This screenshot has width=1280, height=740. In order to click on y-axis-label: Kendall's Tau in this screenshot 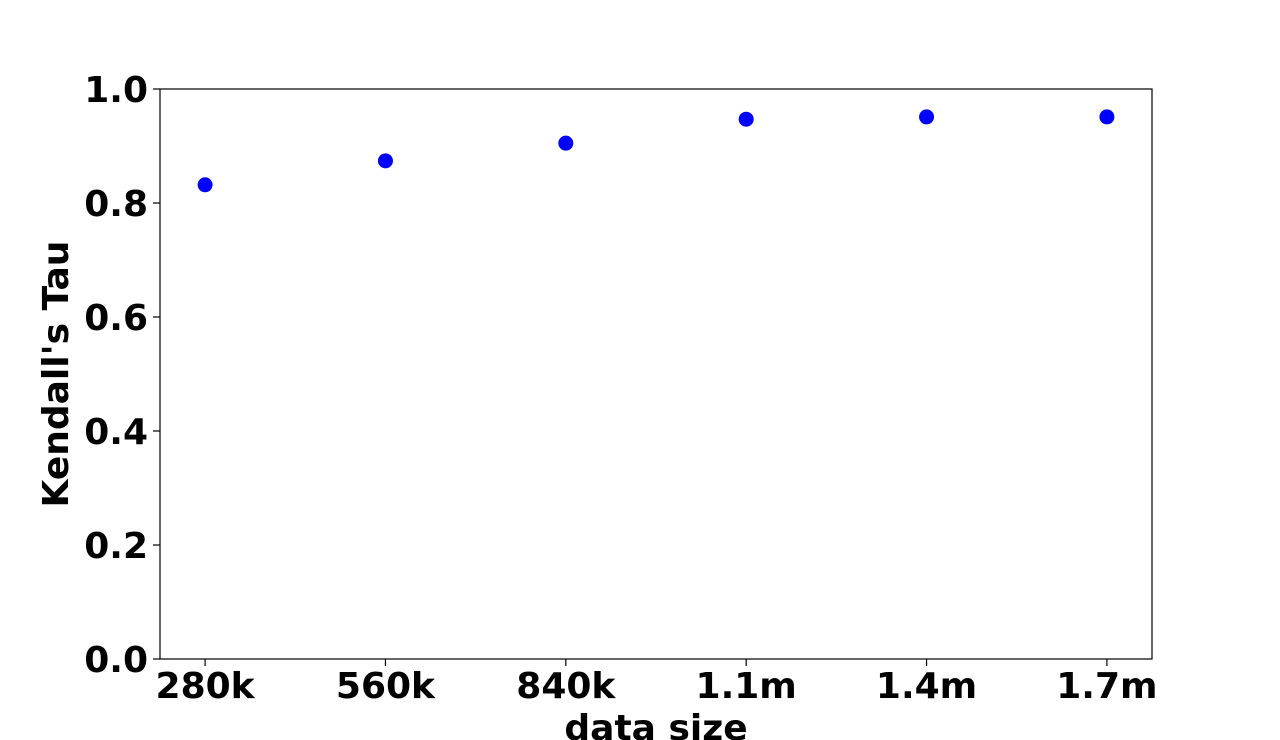, I will do `click(56, 374)`.